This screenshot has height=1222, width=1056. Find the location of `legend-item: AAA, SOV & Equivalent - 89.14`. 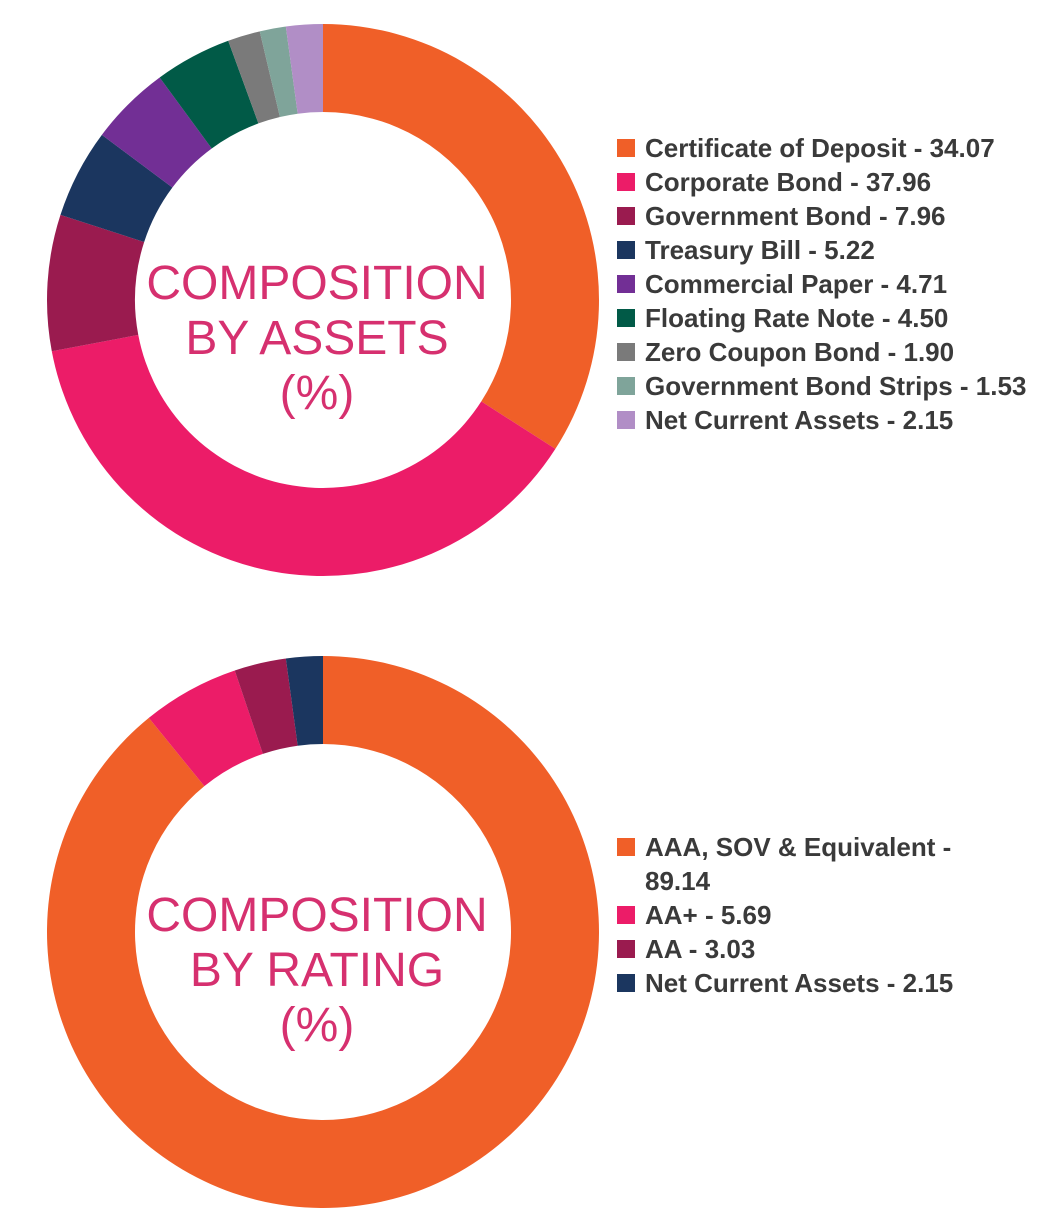

legend-item: AAA, SOV & Equivalent - 89.14 is located at coordinates (801, 864).